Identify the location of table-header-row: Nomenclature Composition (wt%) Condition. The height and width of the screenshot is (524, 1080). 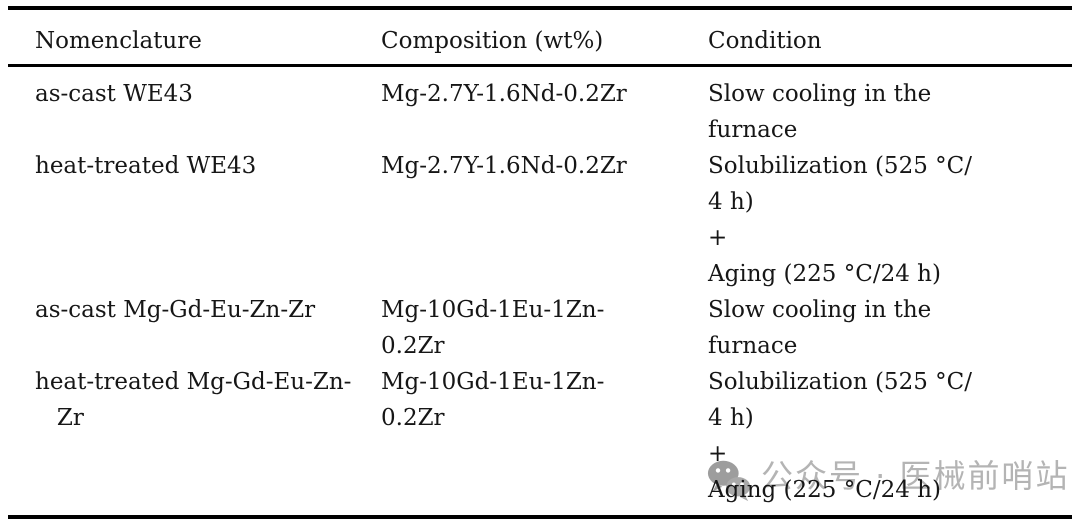
(540, 37).